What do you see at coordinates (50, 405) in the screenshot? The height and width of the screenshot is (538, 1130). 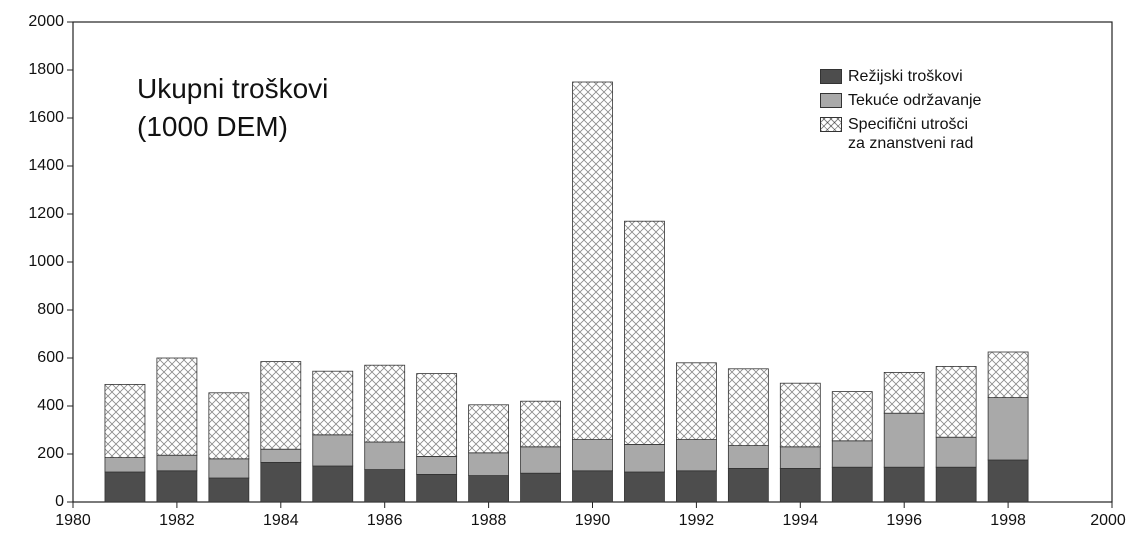 I see `y-tick-label: 400` at bounding box center [50, 405].